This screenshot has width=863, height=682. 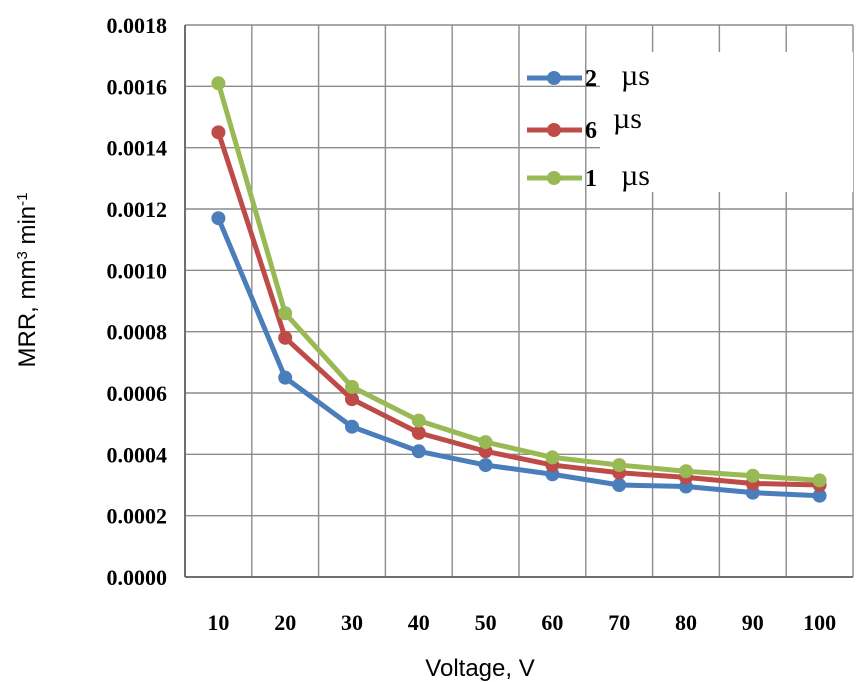 What do you see at coordinates (218, 622) in the screenshot?
I see `x-tick-label: 10` at bounding box center [218, 622].